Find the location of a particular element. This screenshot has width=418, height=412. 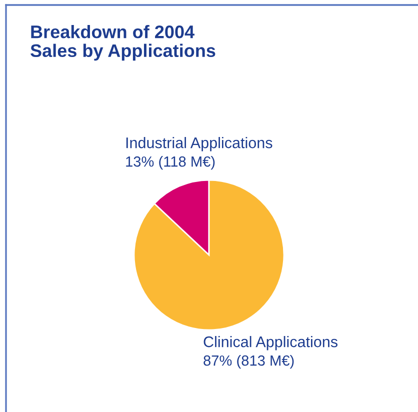

slice-label: Clinical Applications is located at coordinates (271, 343).